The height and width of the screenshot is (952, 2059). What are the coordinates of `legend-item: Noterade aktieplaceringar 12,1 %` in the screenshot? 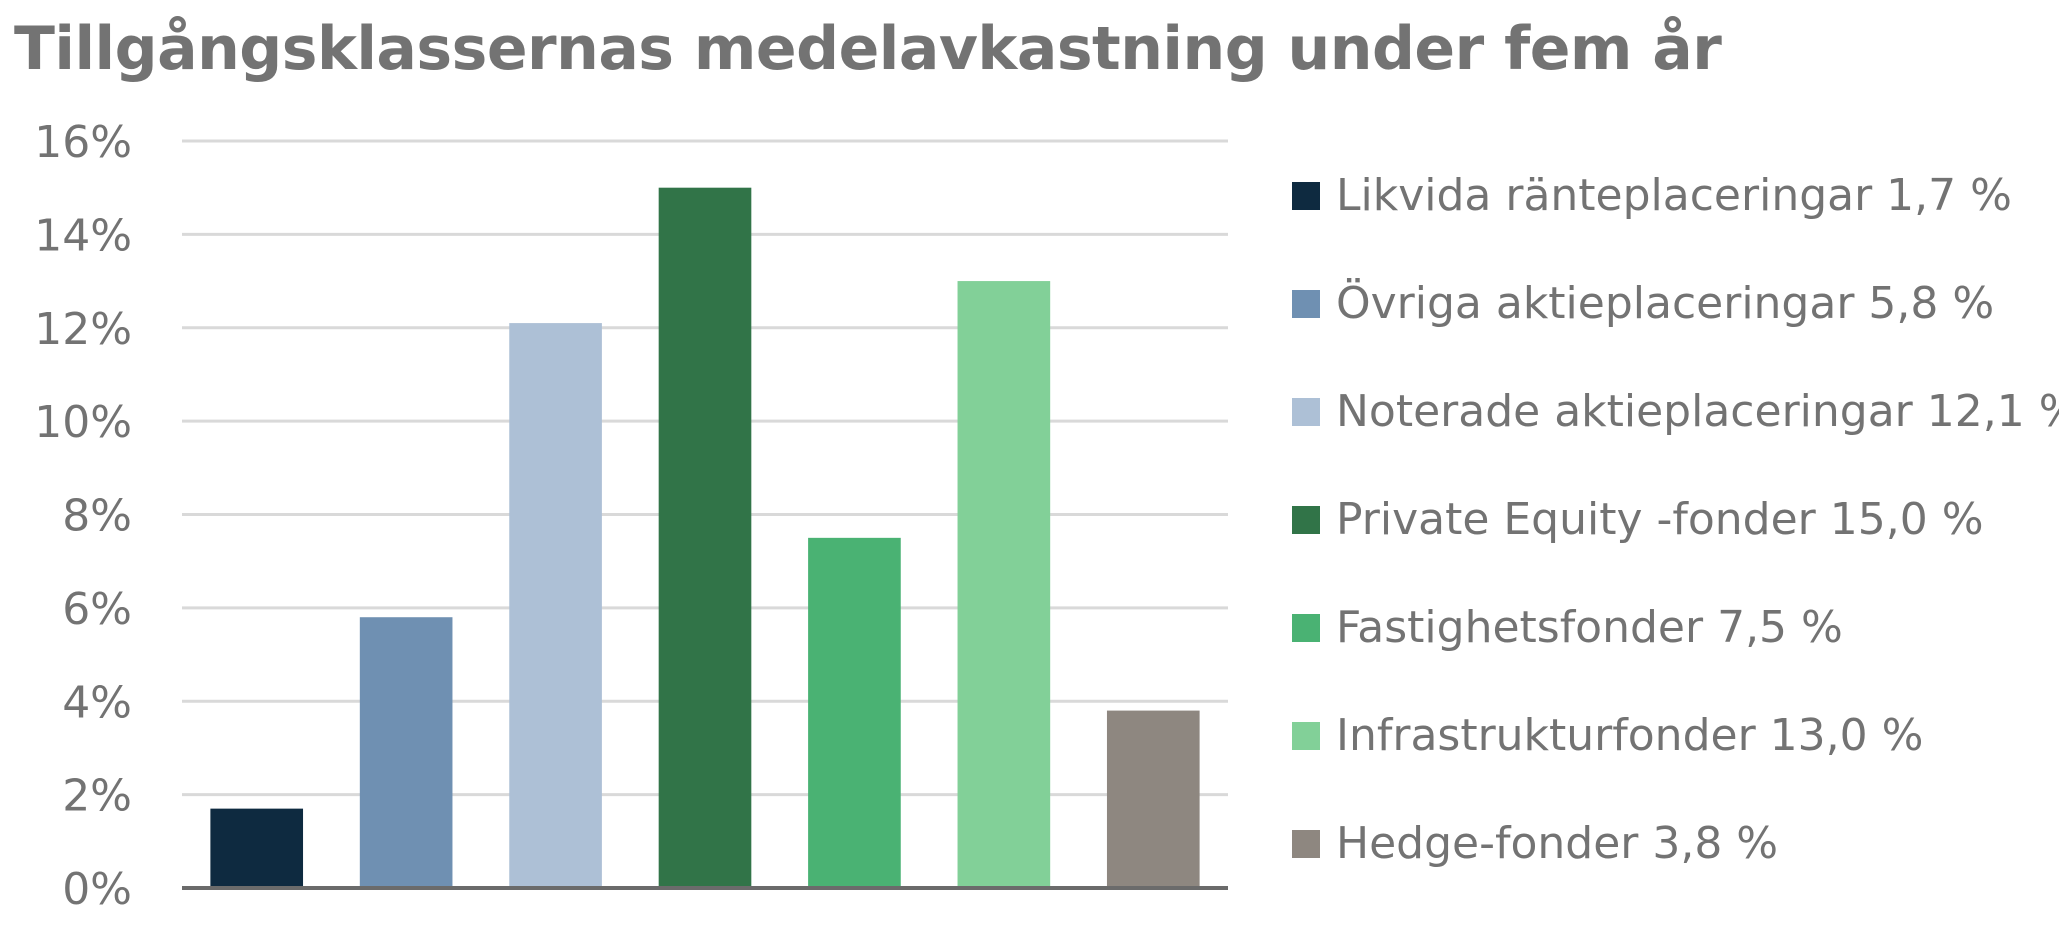 It's located at (1675, 430).